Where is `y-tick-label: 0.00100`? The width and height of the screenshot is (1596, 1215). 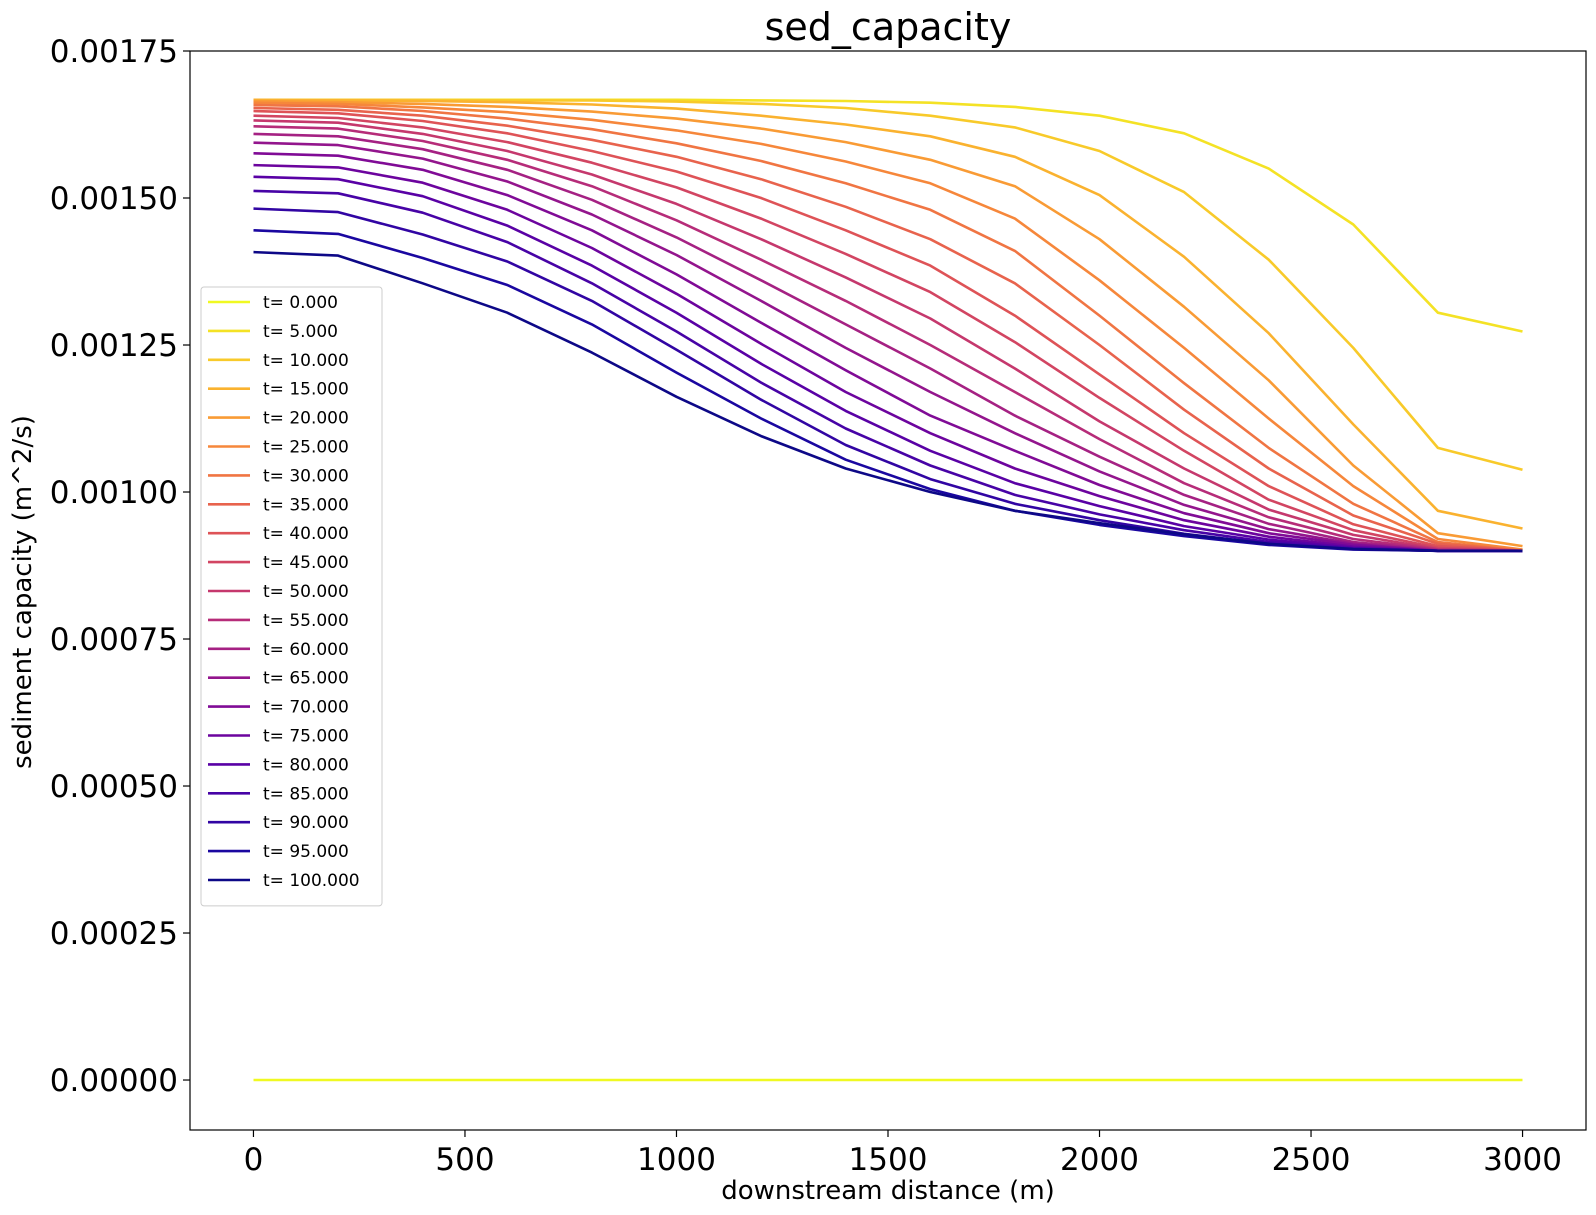
y-tick-label: 0.00100 is located at coordinates (114, 493).